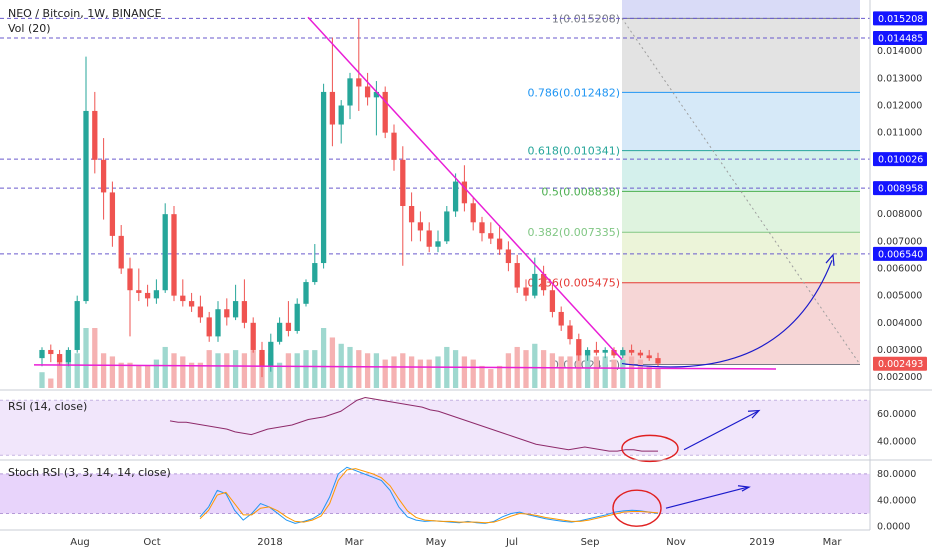  I want to click on fib-level-label: 0.236(0.005475), so click(573, 283).